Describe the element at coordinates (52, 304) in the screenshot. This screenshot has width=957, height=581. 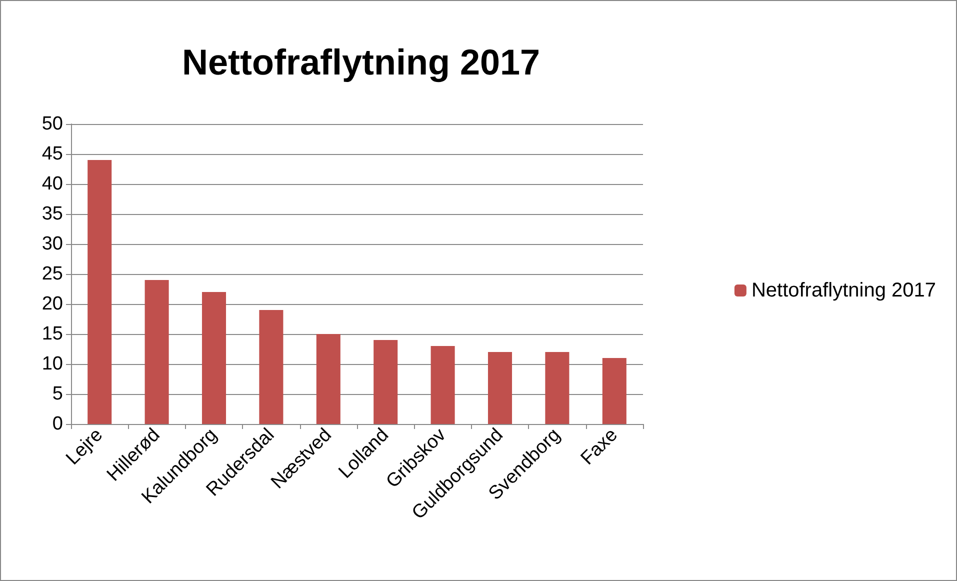
I see `y-tick-label: 20` at that location.